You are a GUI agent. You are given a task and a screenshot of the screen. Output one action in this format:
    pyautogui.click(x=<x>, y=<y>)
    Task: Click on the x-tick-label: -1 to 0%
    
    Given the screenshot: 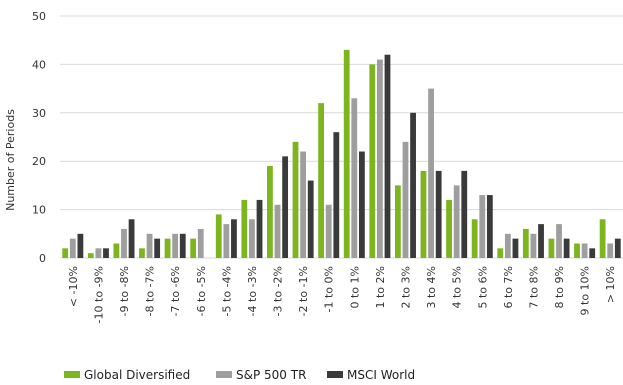 What is the action you would take?
    pyautogui.click(x=329, y=289)
    